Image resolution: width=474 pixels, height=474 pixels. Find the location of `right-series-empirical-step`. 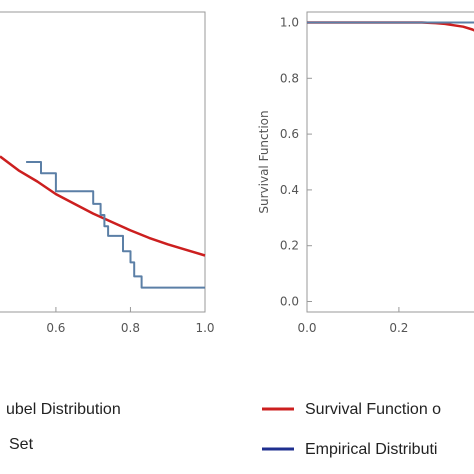

right-series-empirical-step is located at coordinates (390, 22).